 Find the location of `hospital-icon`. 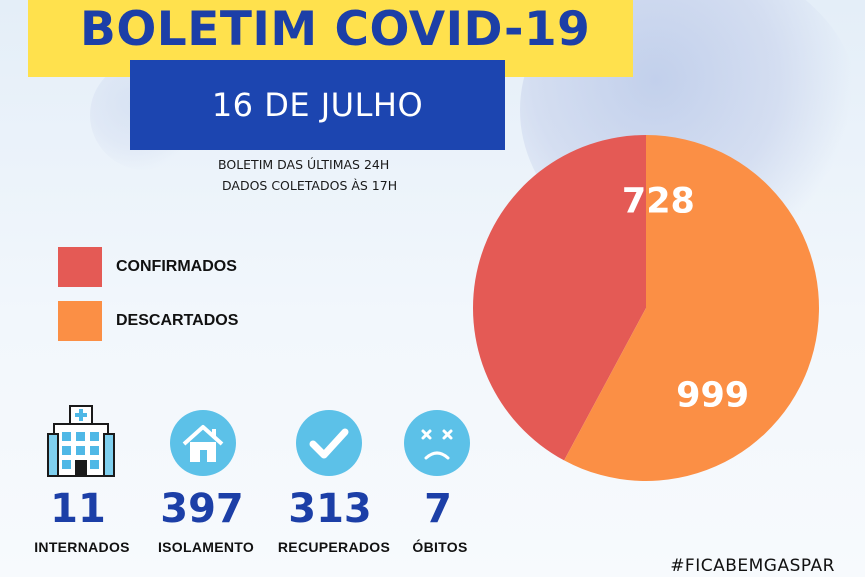

hospital-icon is located at coordinates (81, 441).